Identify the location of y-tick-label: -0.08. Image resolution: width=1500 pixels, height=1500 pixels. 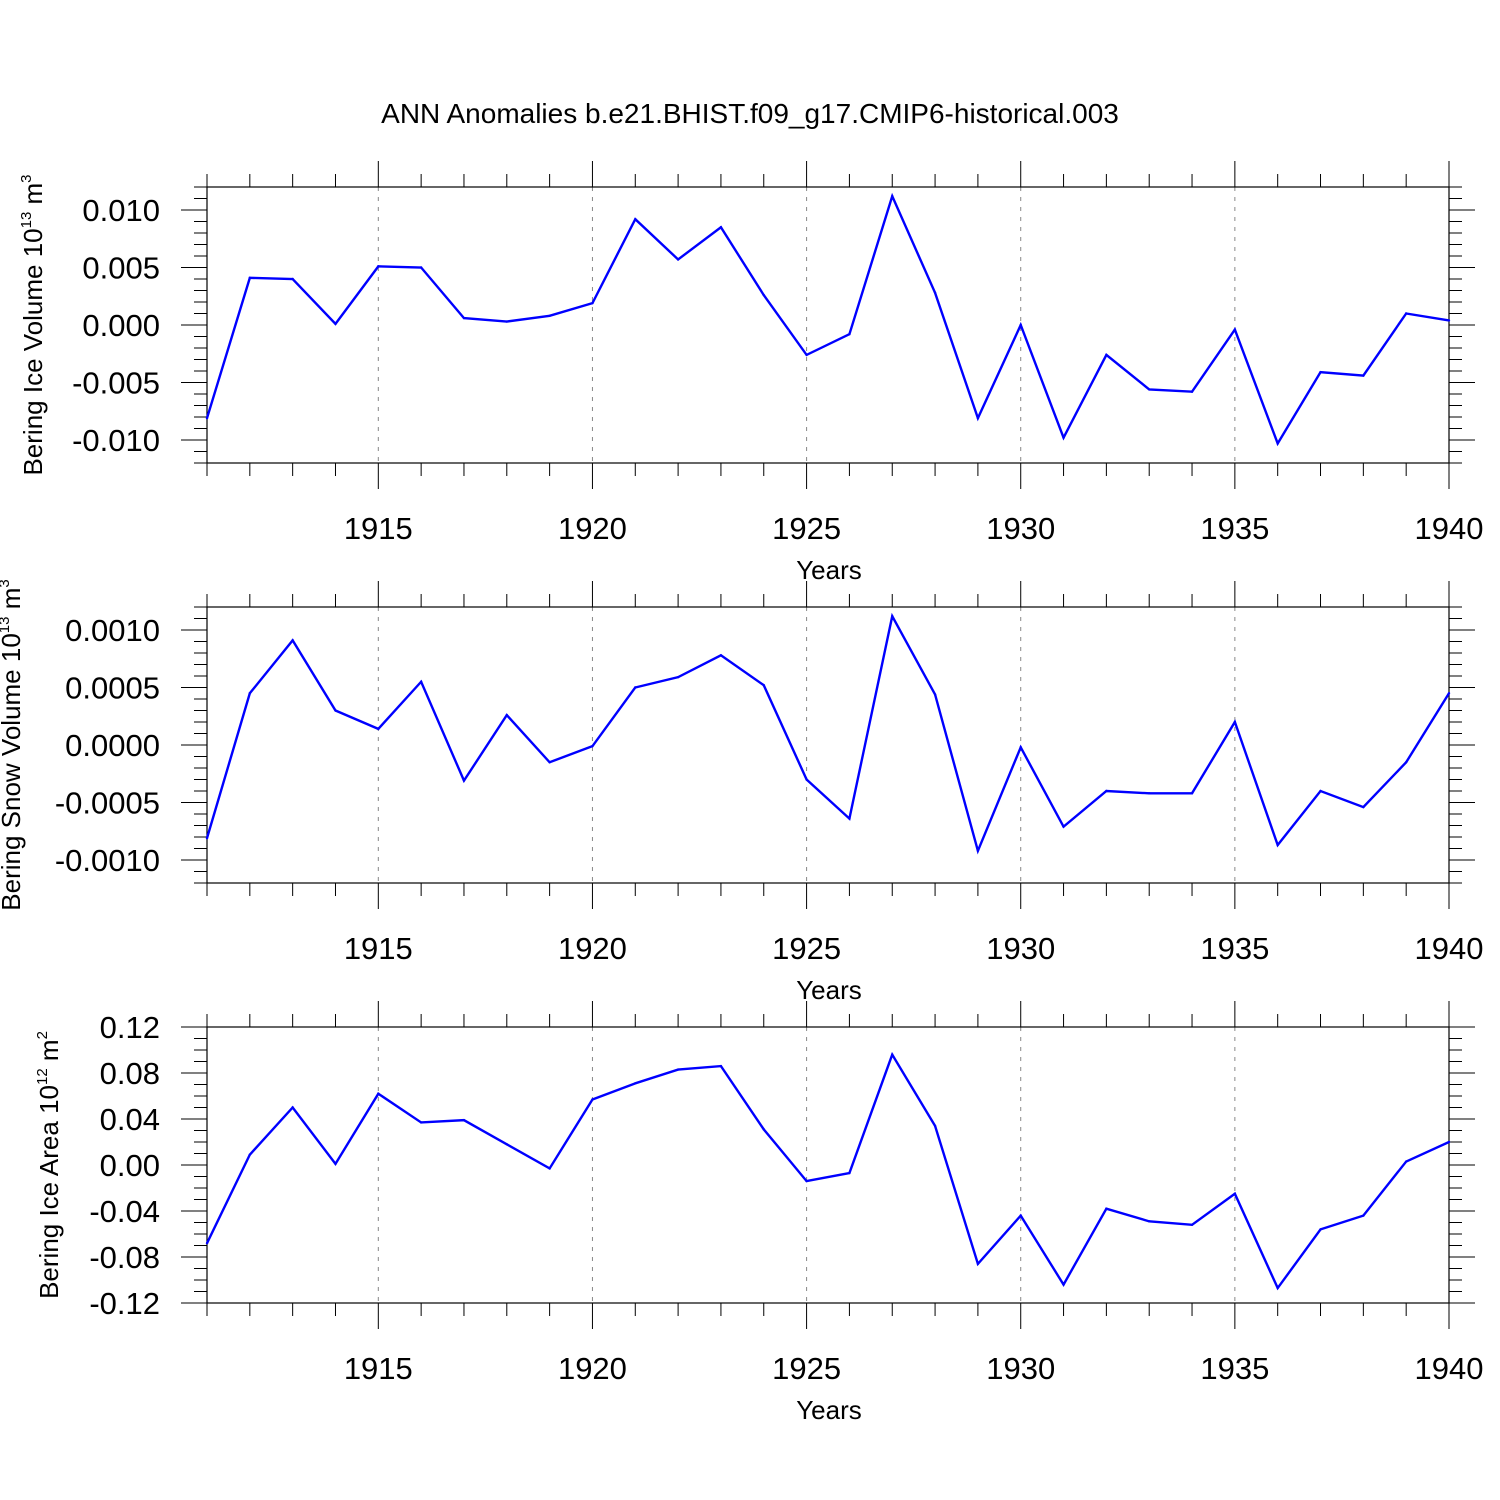
(124, 1257).